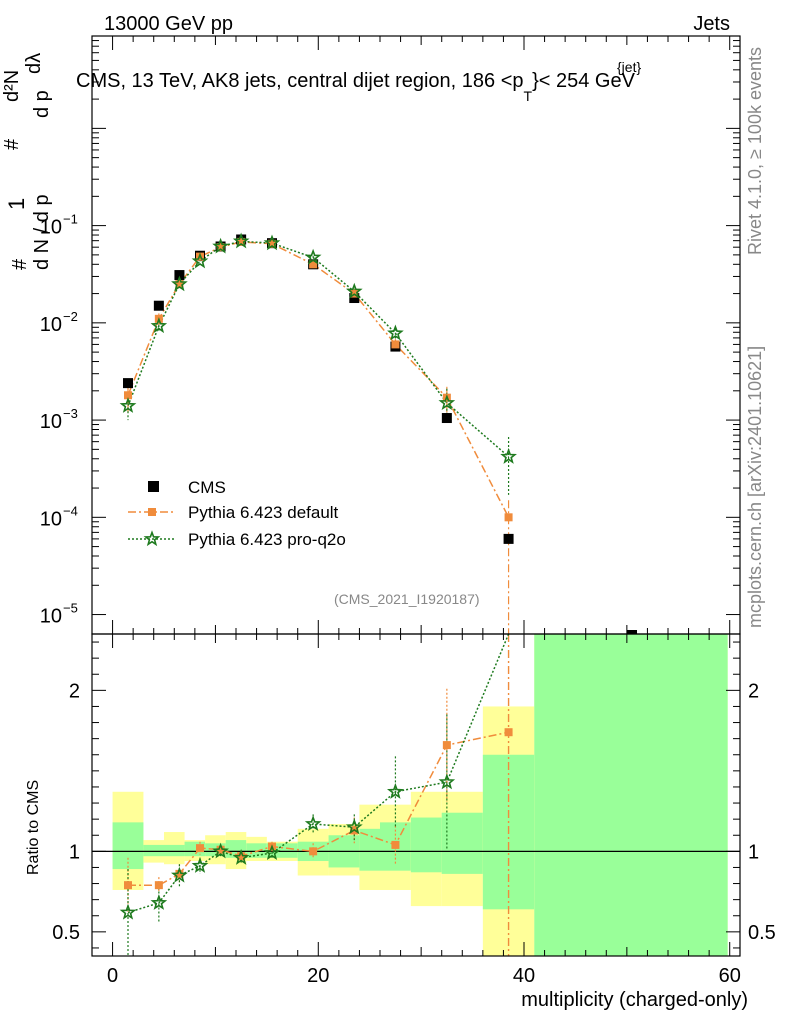 This screenshot has width=786, height=1024. I want to click on marker-cms-outlier, so click(632, 632).